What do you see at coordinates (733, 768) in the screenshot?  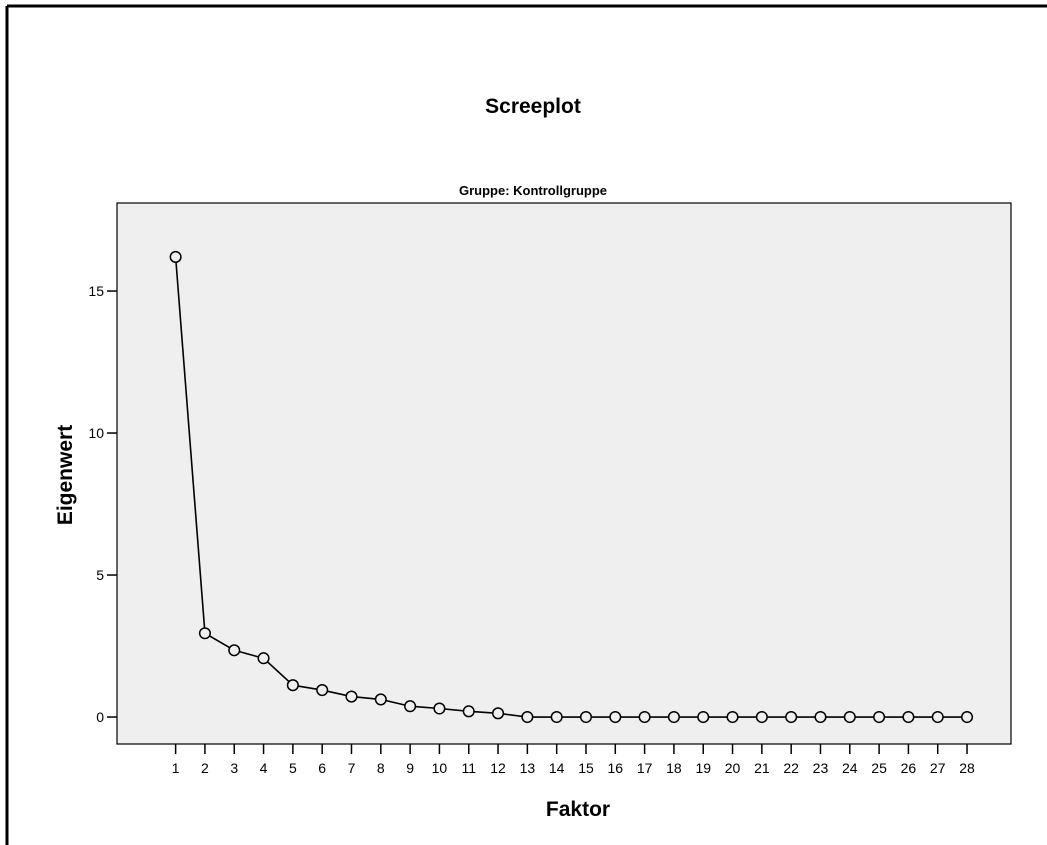 I see `x-tick-label: 20` at bounding box center [733, 768].